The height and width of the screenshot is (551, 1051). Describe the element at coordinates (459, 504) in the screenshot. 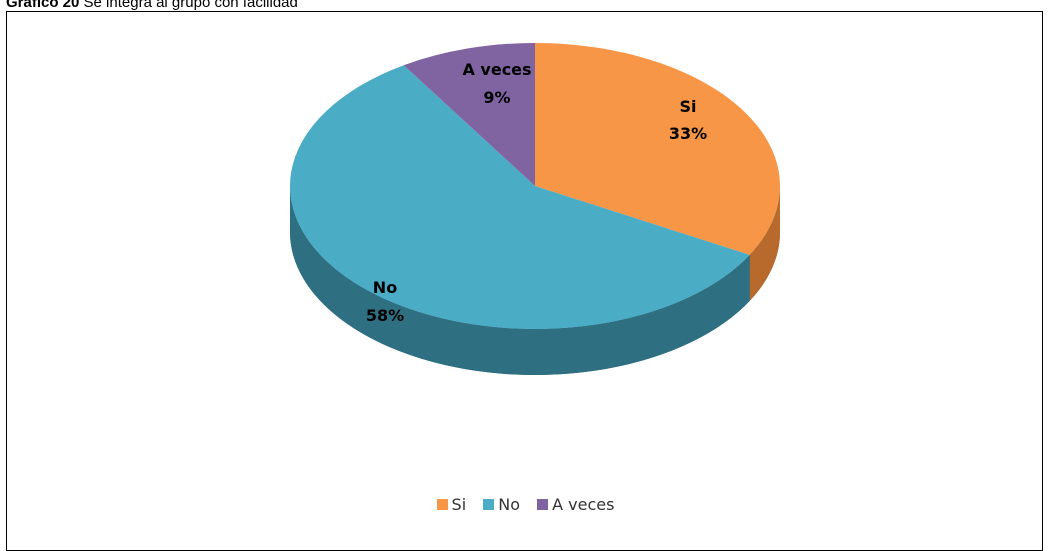

I see `legend-label-si: Si` at that location.